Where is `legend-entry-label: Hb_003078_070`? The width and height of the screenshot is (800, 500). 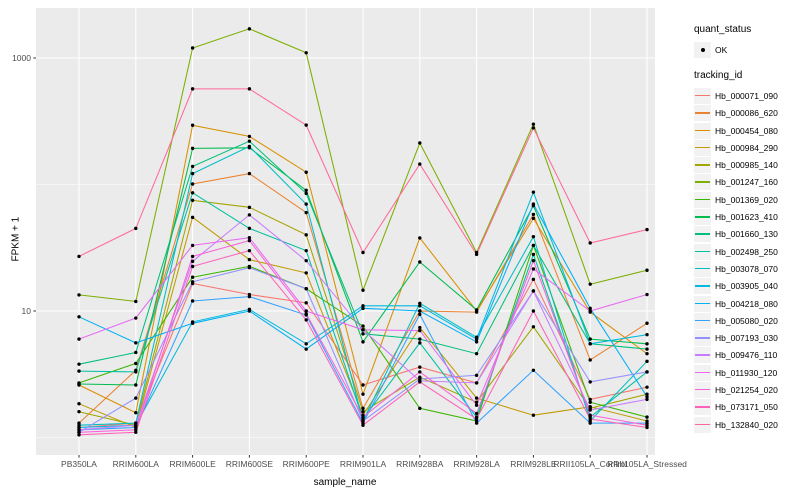 legend-entry-label: Hb_003078_070 is located at coordinates (746, 268).